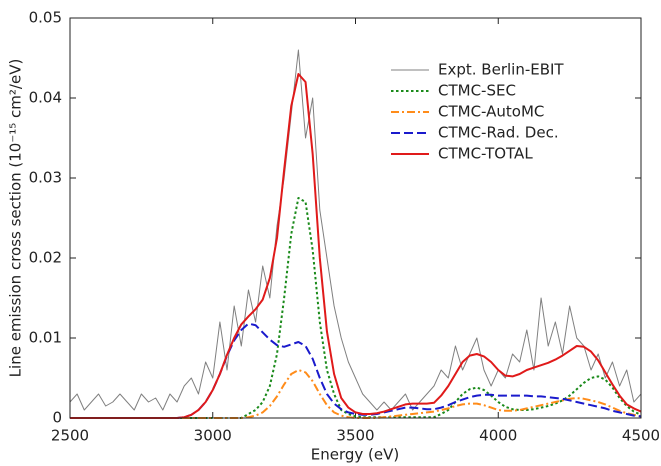 This screenshot has height=466, width=661. What do you see at coordinates (485, 154) in the screenshot?
I see `legend-label: CTMC-TOTAL` at bounding box center [485, 154].